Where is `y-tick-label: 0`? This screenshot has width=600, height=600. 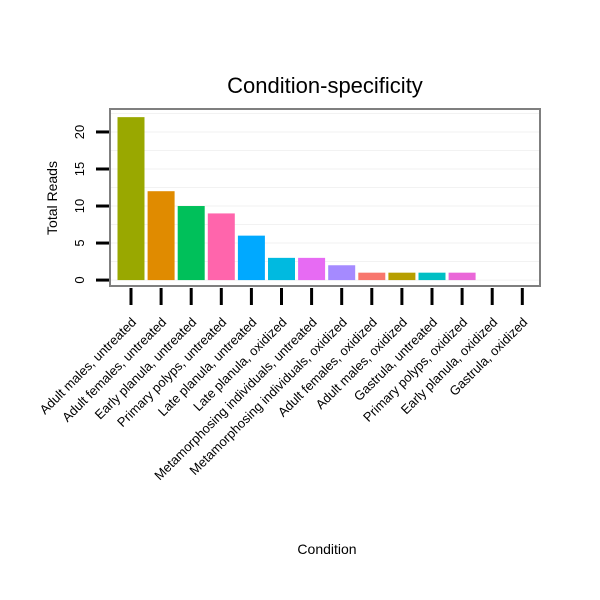 y-tick-label: 0 is located at coordinates (79, 279).